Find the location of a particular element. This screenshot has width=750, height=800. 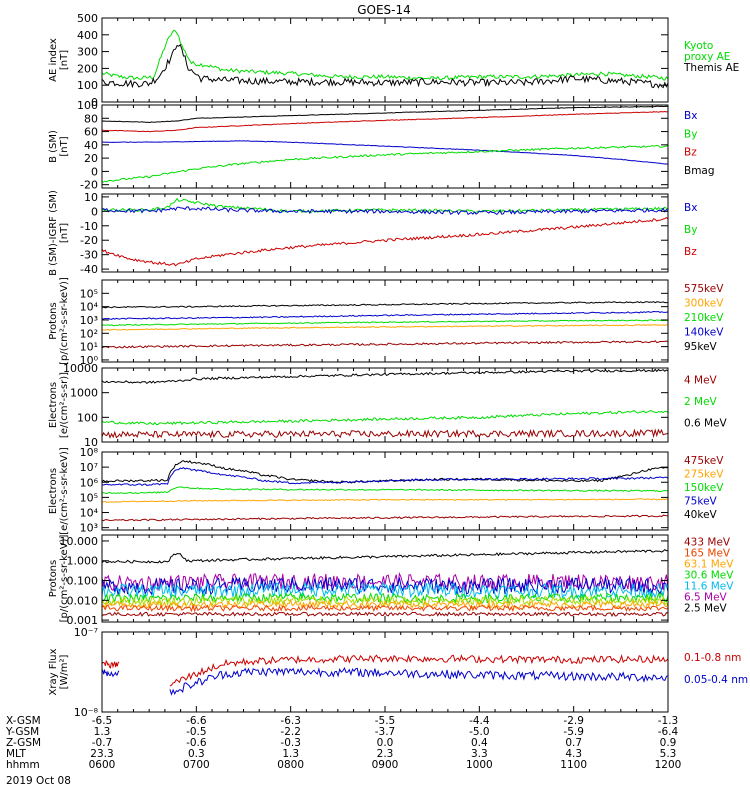

y-axis-label: Electrons[e/(cm²-s-sr-keV)] is located at coordinates (59, 491).